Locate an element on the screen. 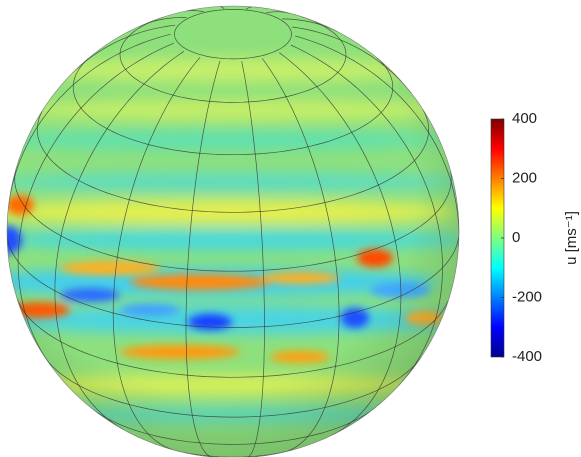  colorbar-tick-label: 0 is located at coordinates (516, 237).